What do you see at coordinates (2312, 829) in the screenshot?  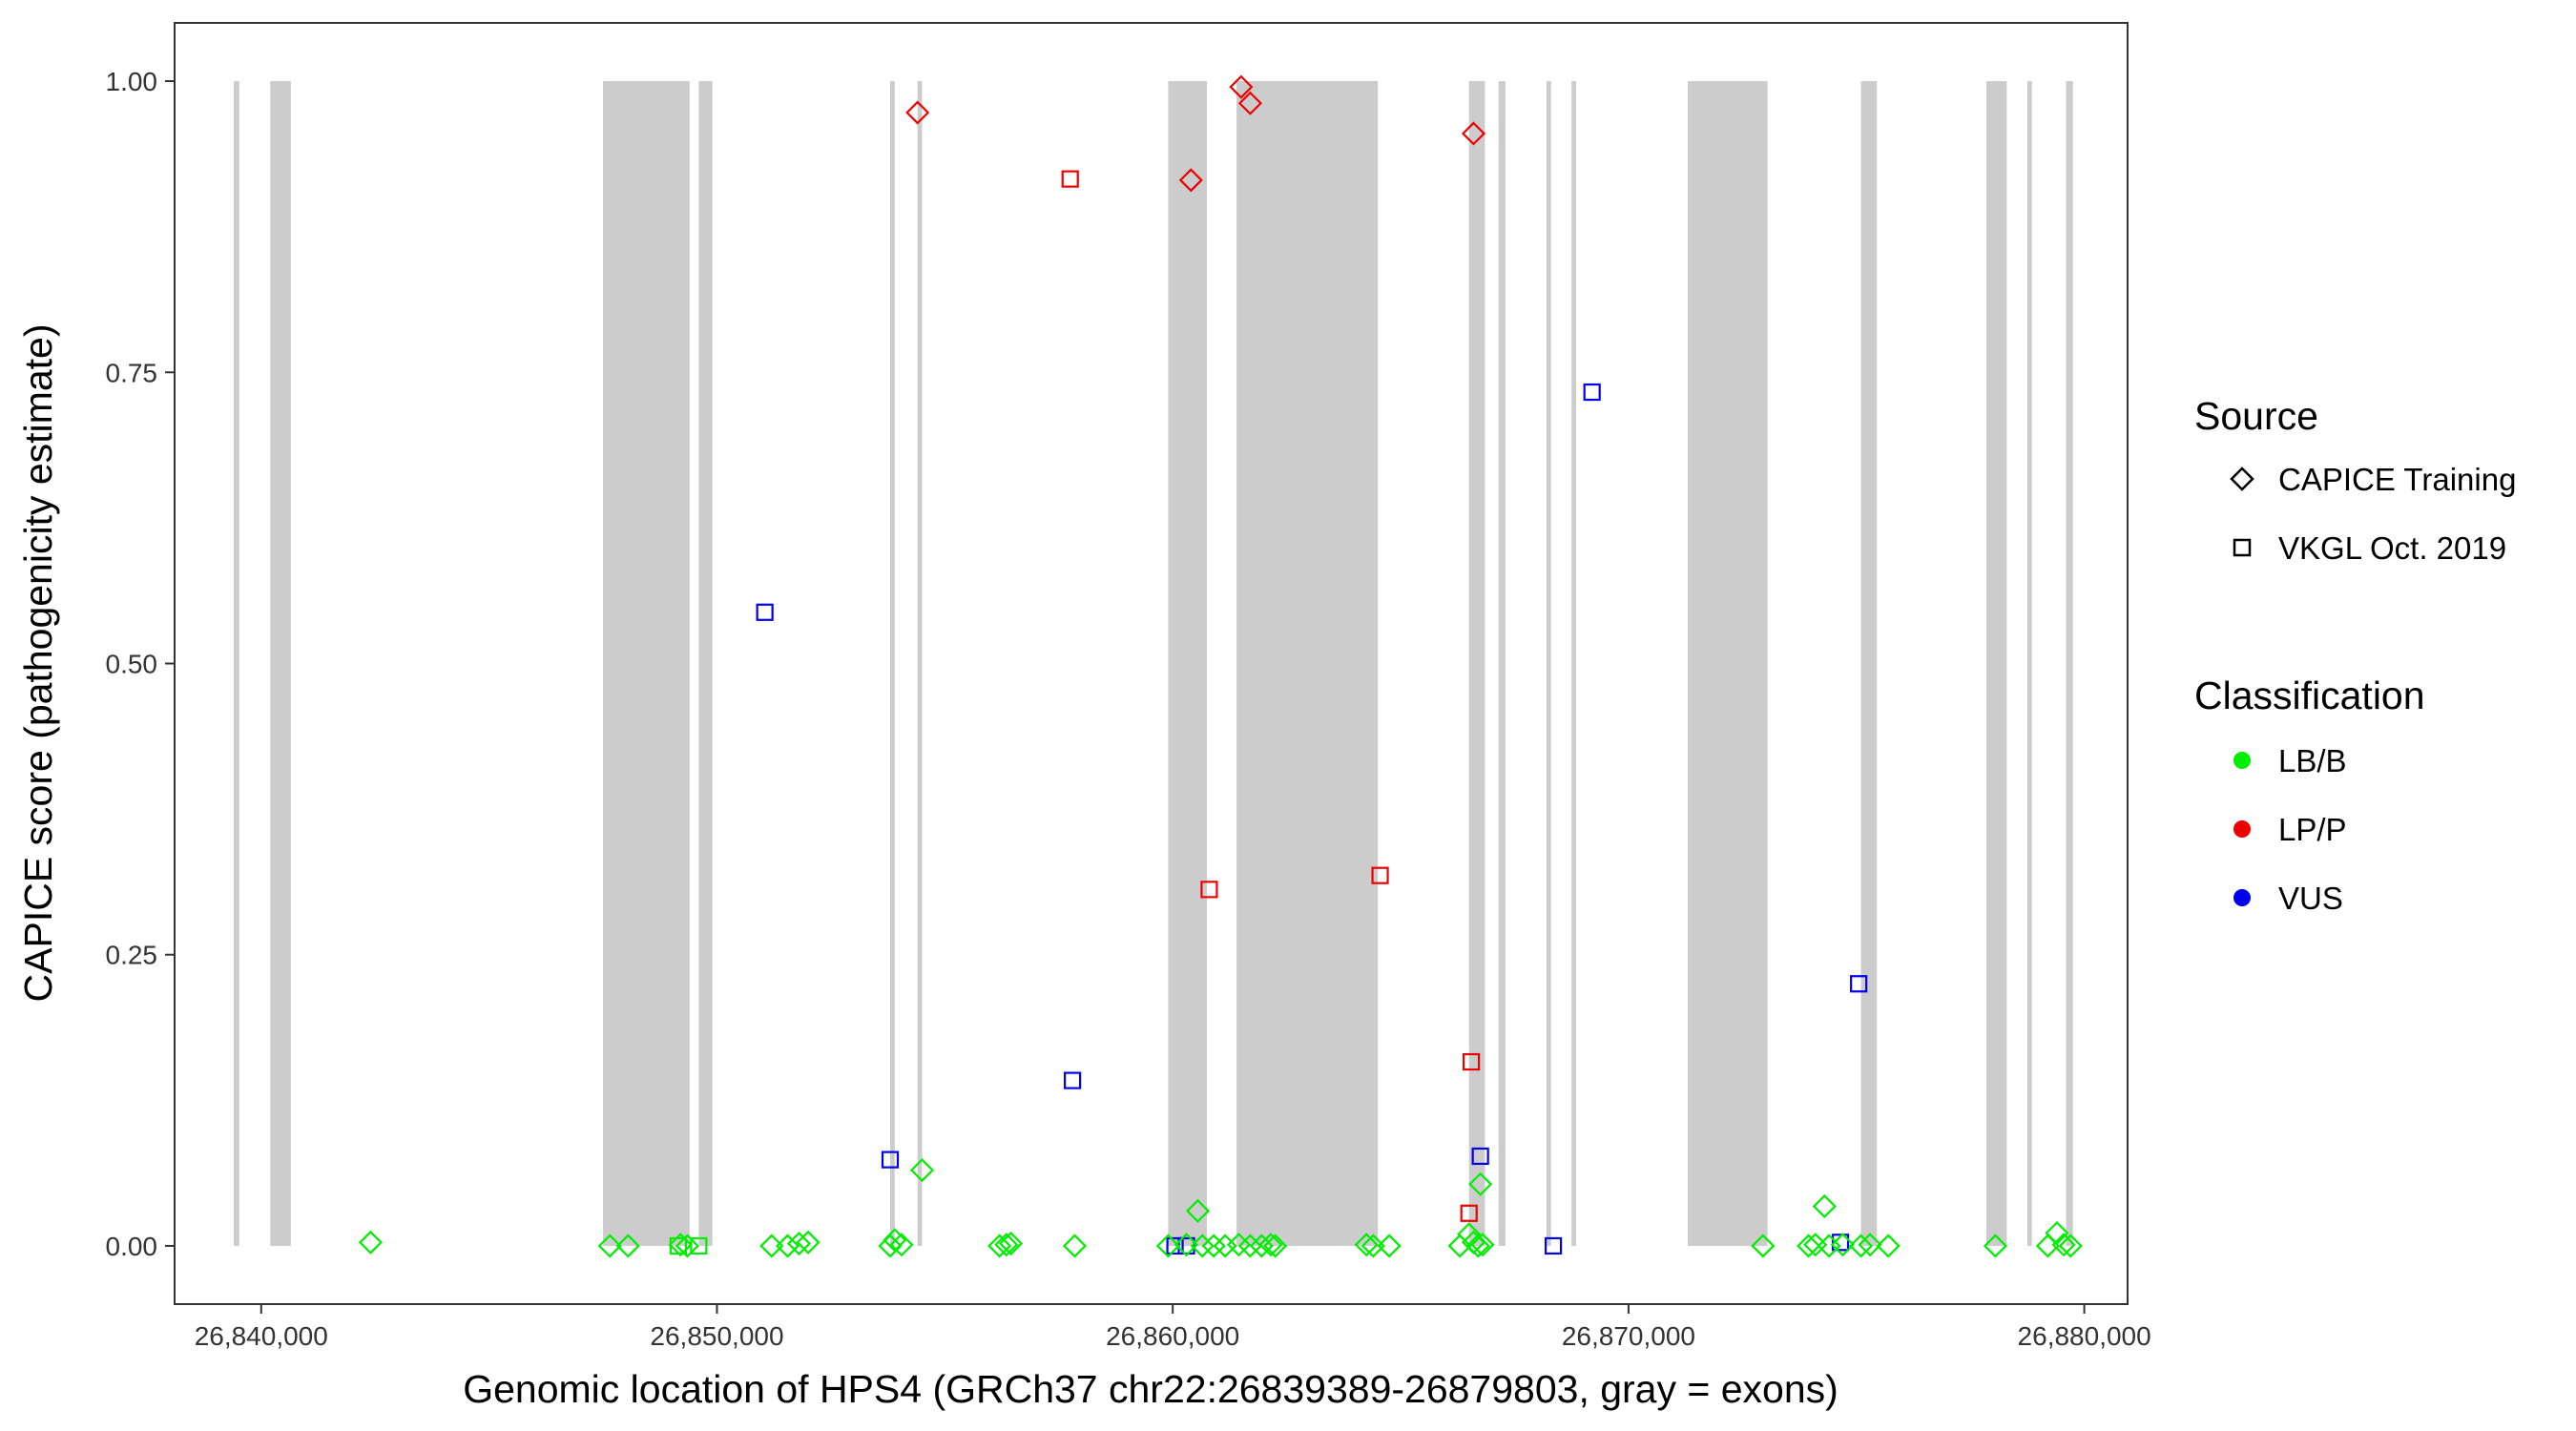 I see `legend-label-lpp: LP/P` at bounding box center [2312, 829].